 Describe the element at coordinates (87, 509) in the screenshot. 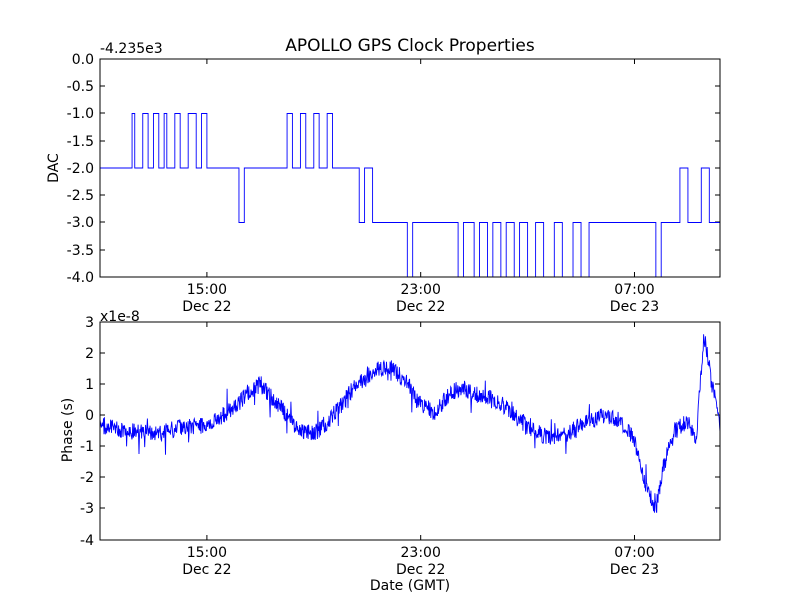

I see `y-tick-label: -3` at that location.